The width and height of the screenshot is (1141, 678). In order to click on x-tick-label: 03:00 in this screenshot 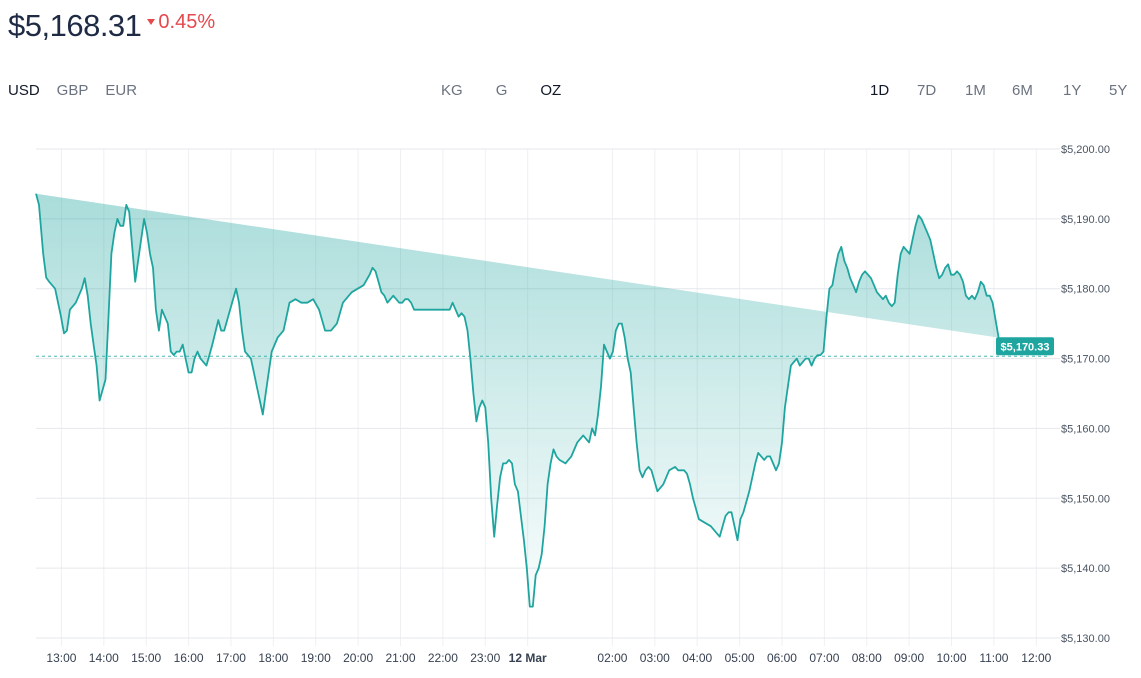, I will do `click(655, 658)`.